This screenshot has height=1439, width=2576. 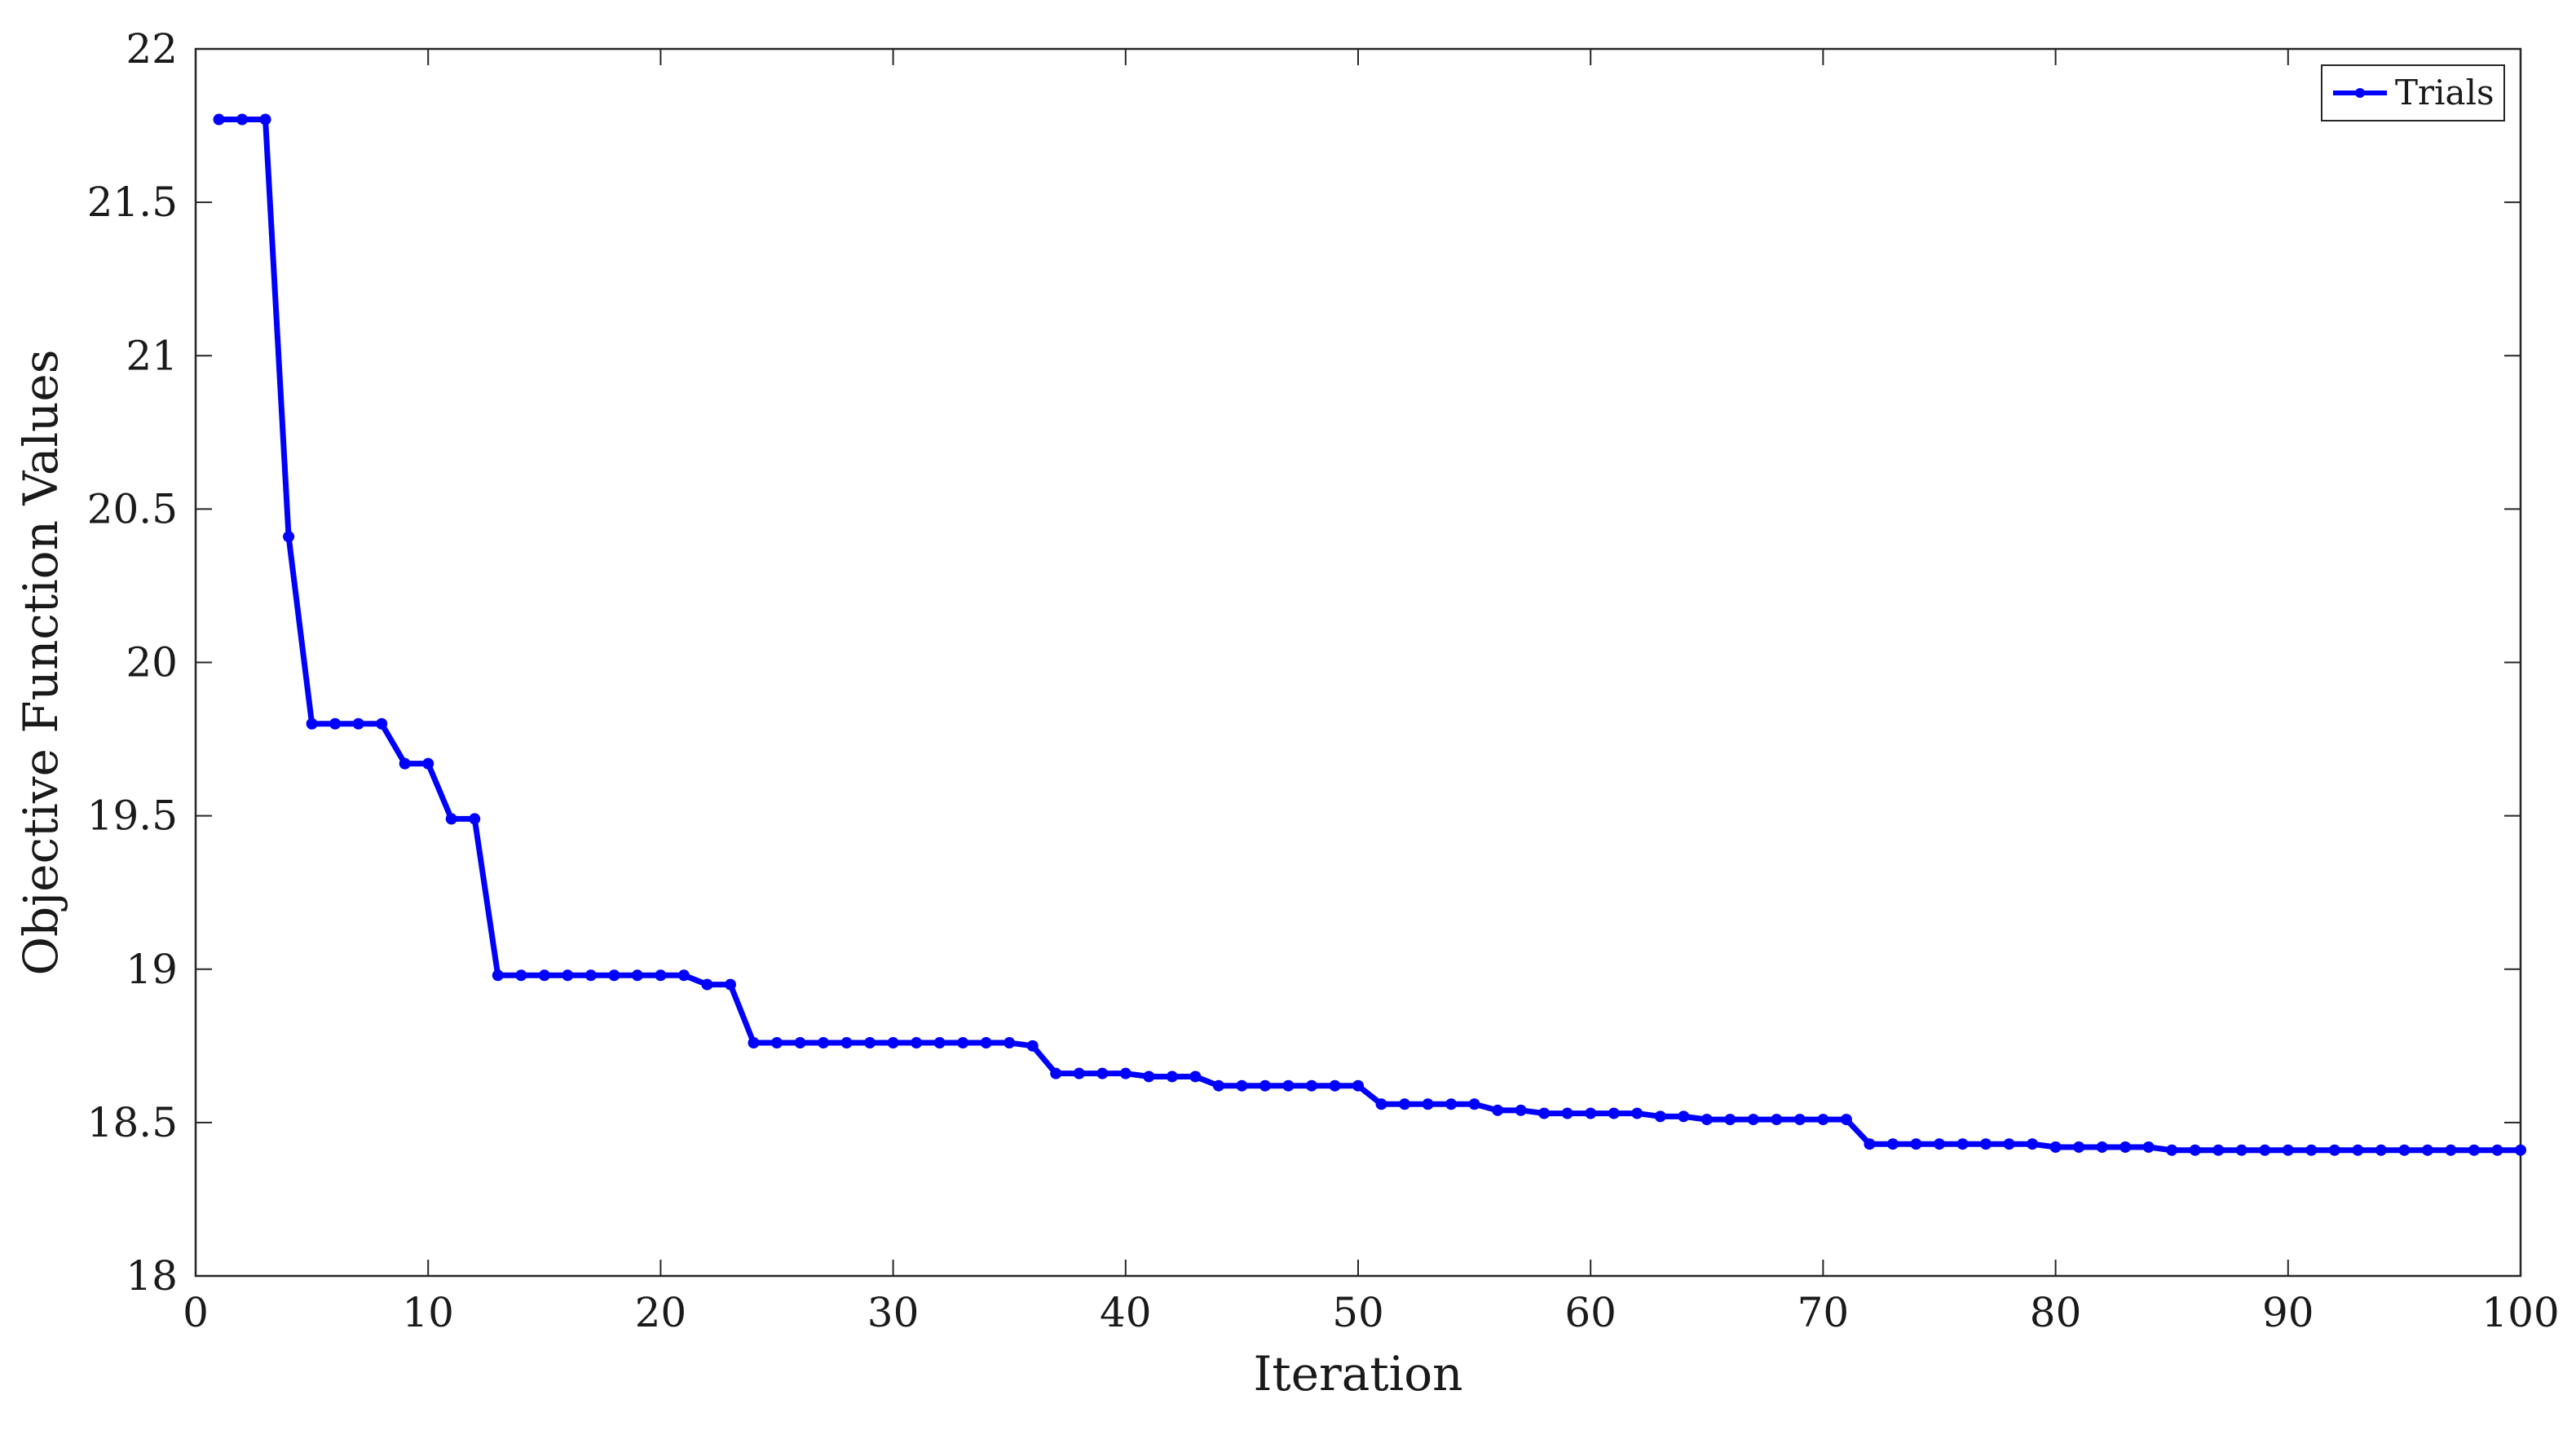 What do you see at coordinates (893, 1312) in the screenshot?
I see `x-tick-label: 30` at bounding box center [893, 1312].